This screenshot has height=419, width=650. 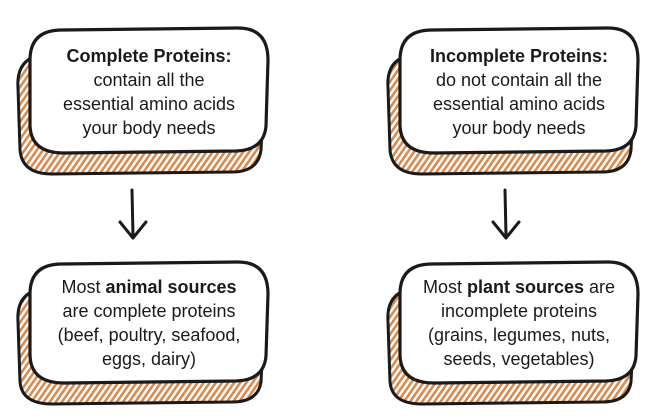 I want to click on left-bottom-box-shape, so click(x=143, y=333).